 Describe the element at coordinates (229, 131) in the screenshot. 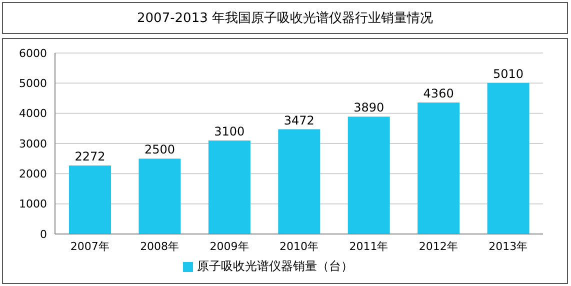

I see `data-label: 3100` at that location.